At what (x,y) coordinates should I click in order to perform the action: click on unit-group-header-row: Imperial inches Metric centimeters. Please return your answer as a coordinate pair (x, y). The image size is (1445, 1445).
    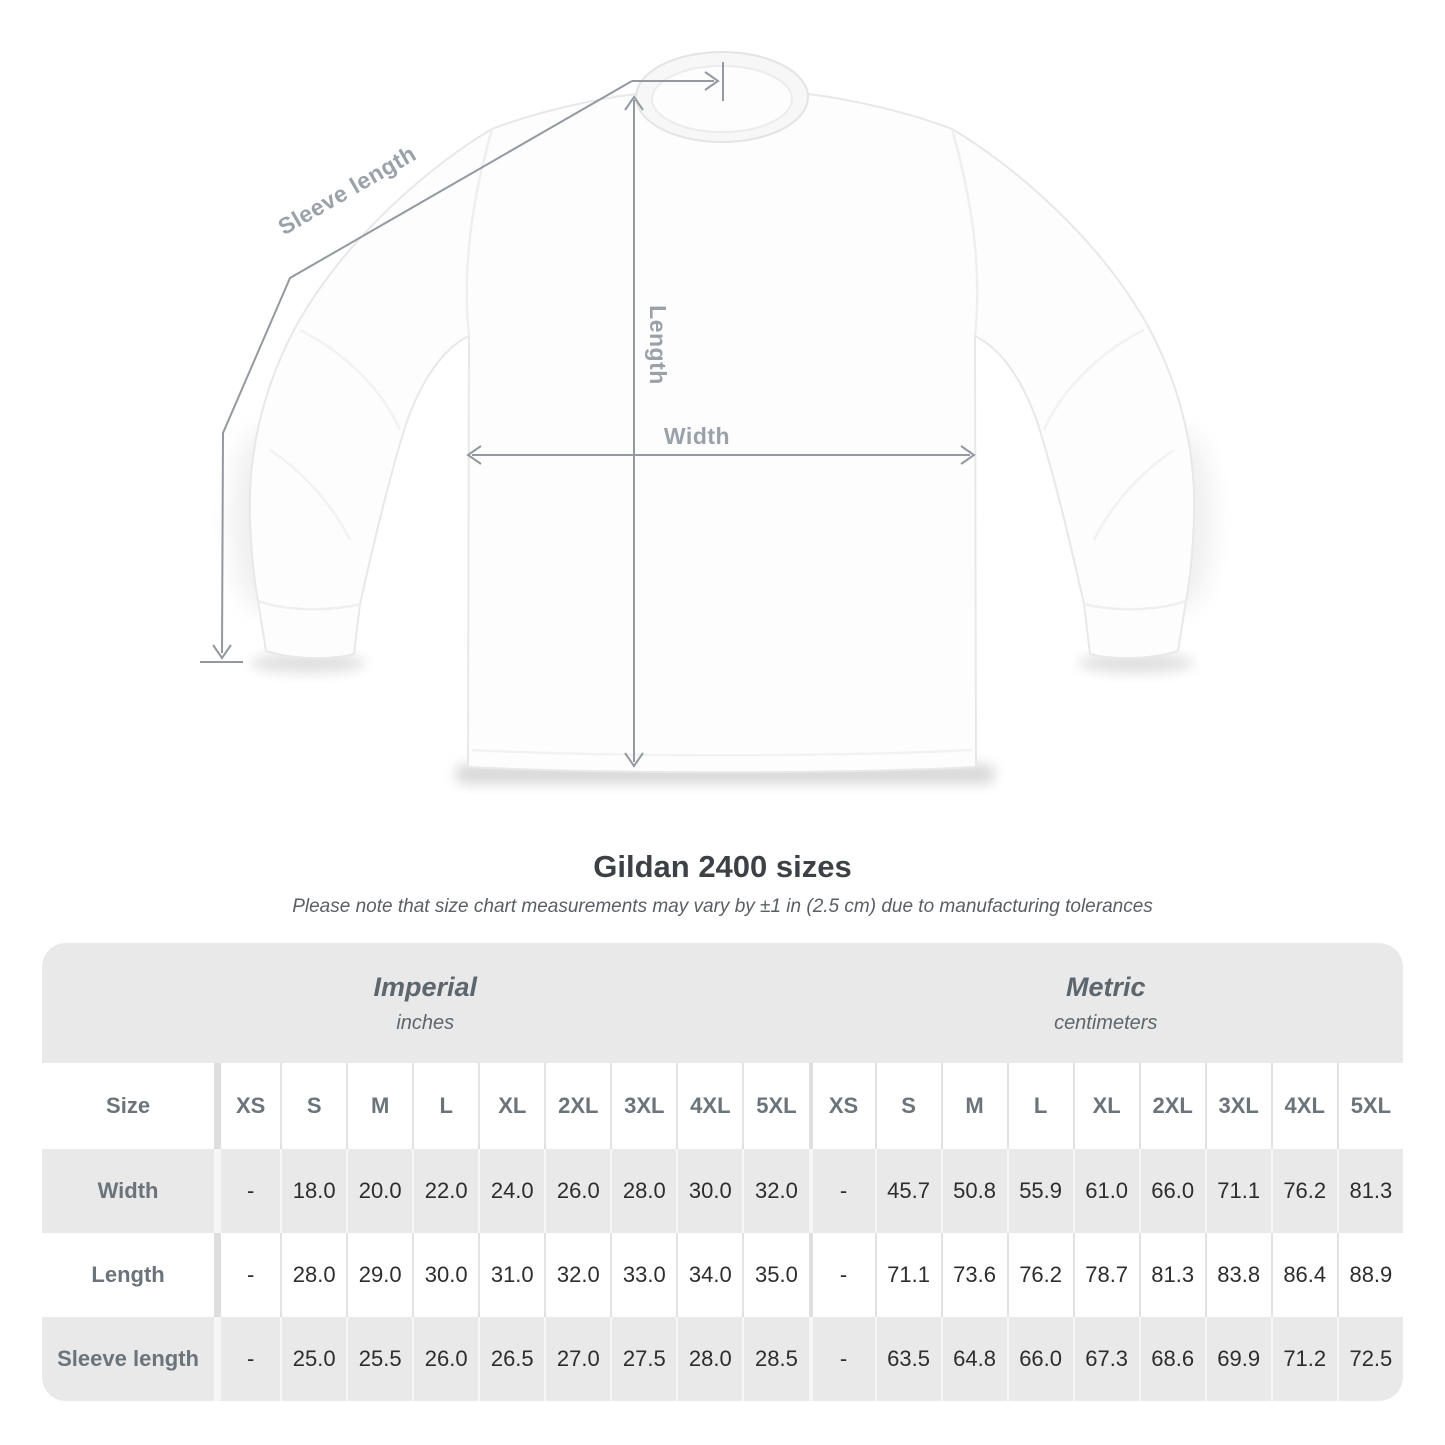
    Looking at the image, I should click on (722, 1003).